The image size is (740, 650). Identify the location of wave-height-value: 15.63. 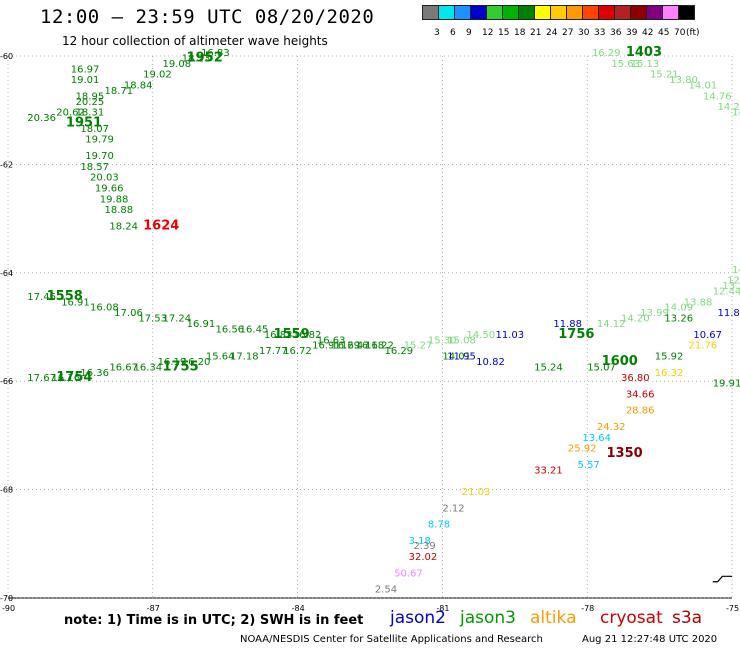
(625, 64).